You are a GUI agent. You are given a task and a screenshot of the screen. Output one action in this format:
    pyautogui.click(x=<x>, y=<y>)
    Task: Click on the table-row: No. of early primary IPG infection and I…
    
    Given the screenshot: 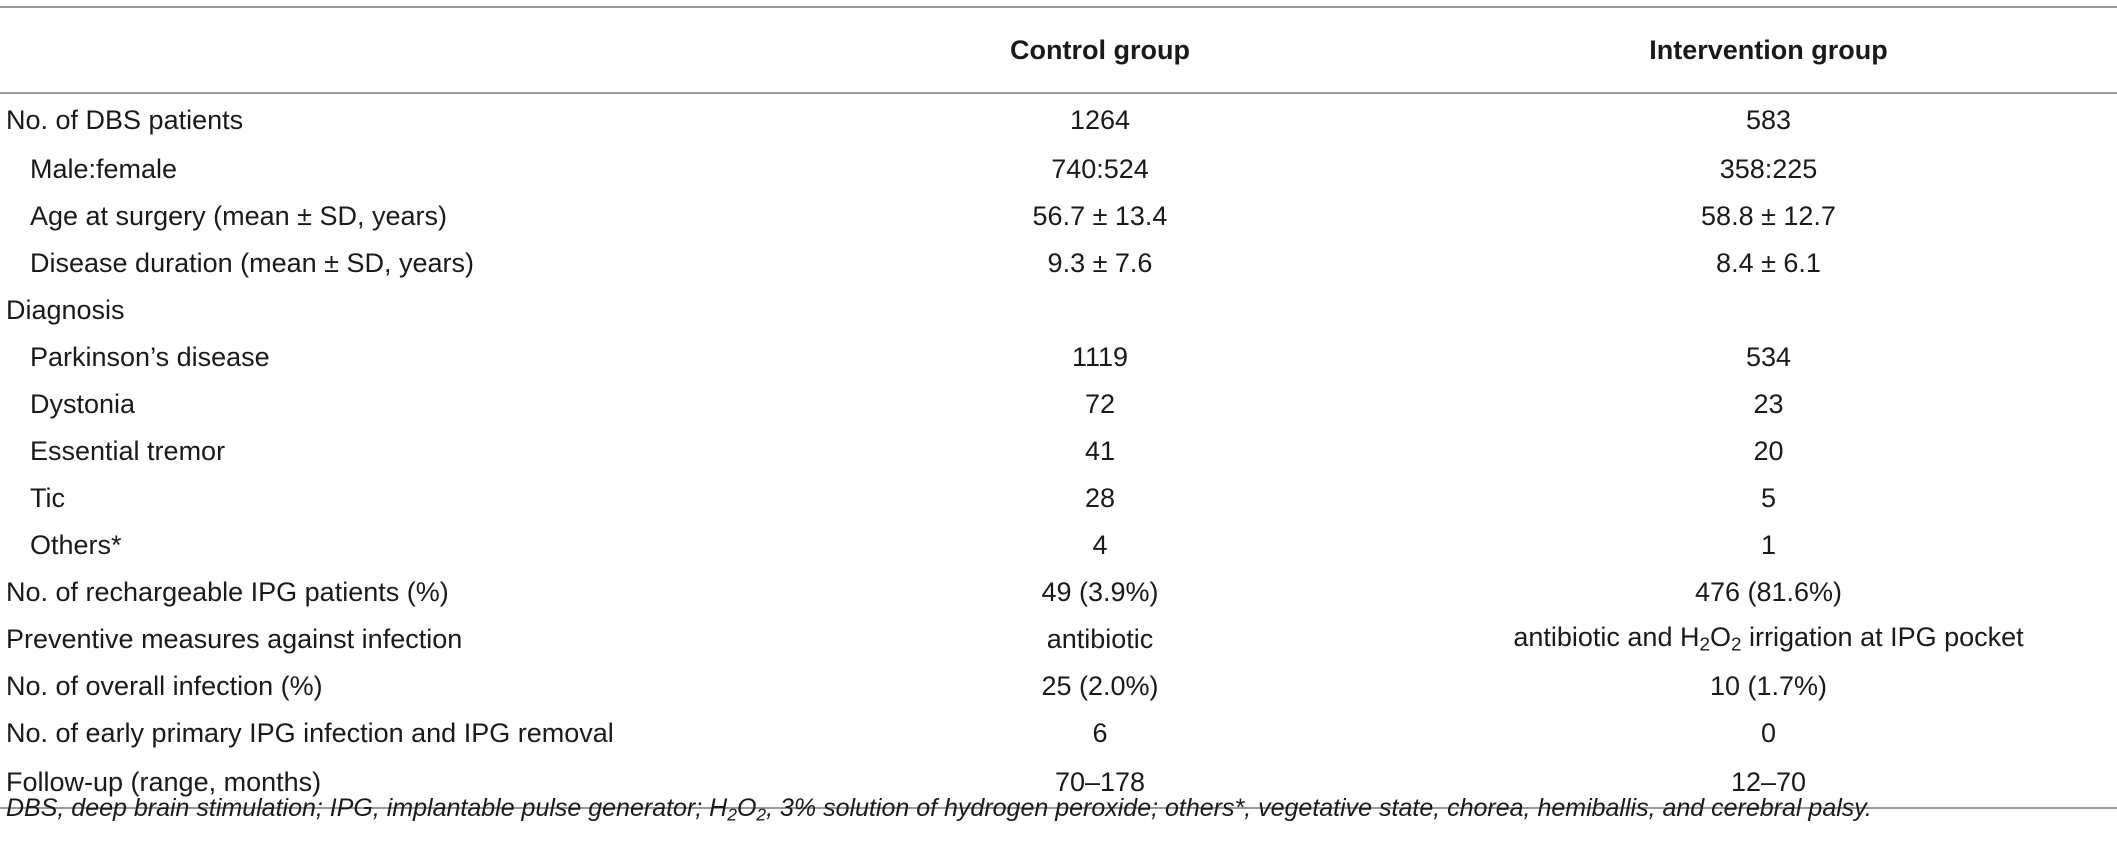 What is the action you would take?
    pyautogui.click(x=1058, y=733)
    